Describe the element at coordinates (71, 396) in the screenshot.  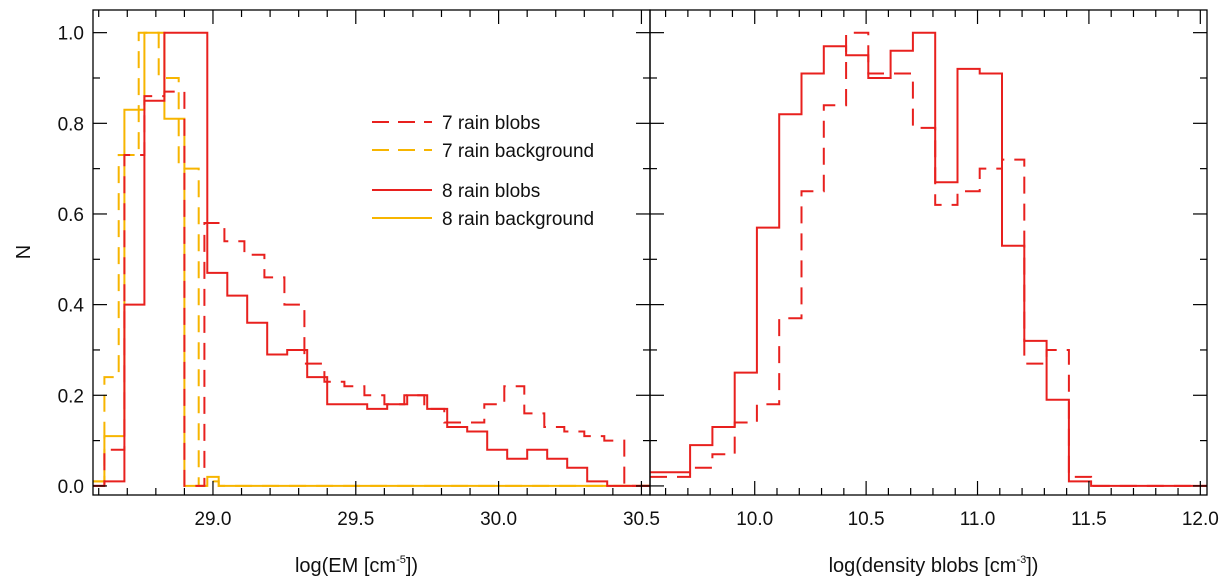
I see `y-tick-label: 0.2` at that location.